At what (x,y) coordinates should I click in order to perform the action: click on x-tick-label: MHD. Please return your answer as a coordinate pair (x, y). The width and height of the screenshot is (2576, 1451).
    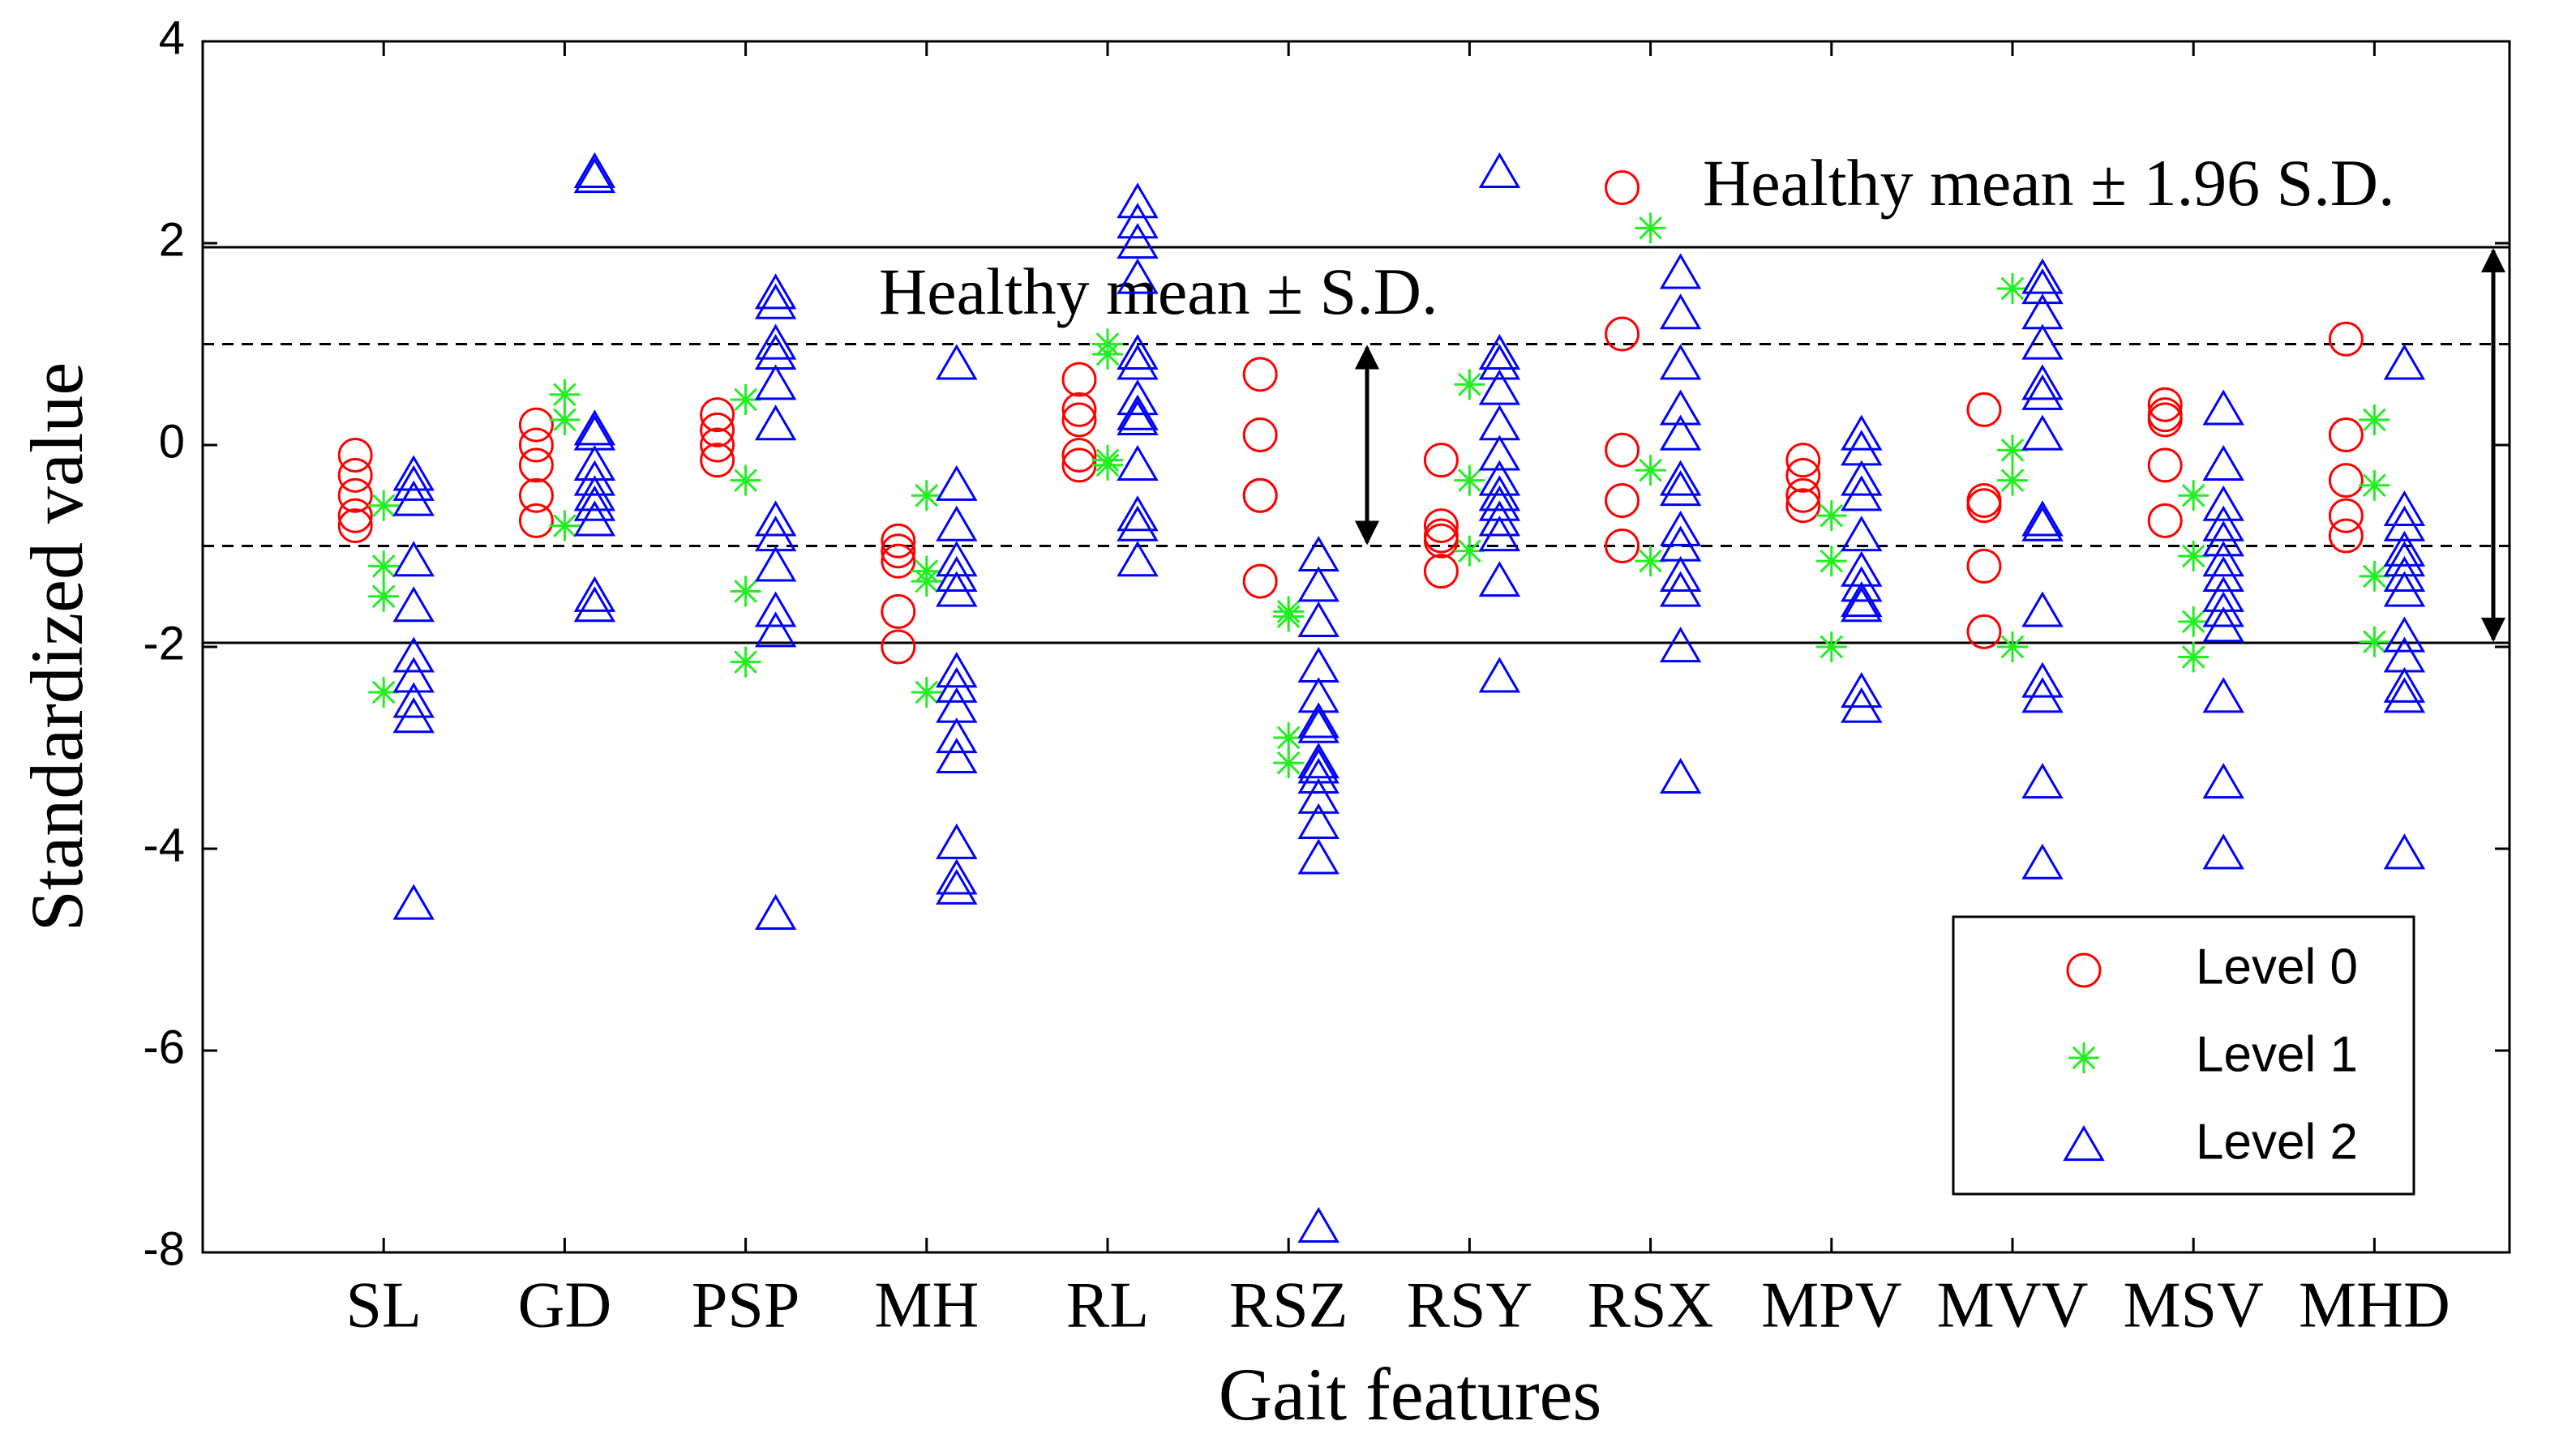
    Looking at the image, I should click on (2374, 1305).